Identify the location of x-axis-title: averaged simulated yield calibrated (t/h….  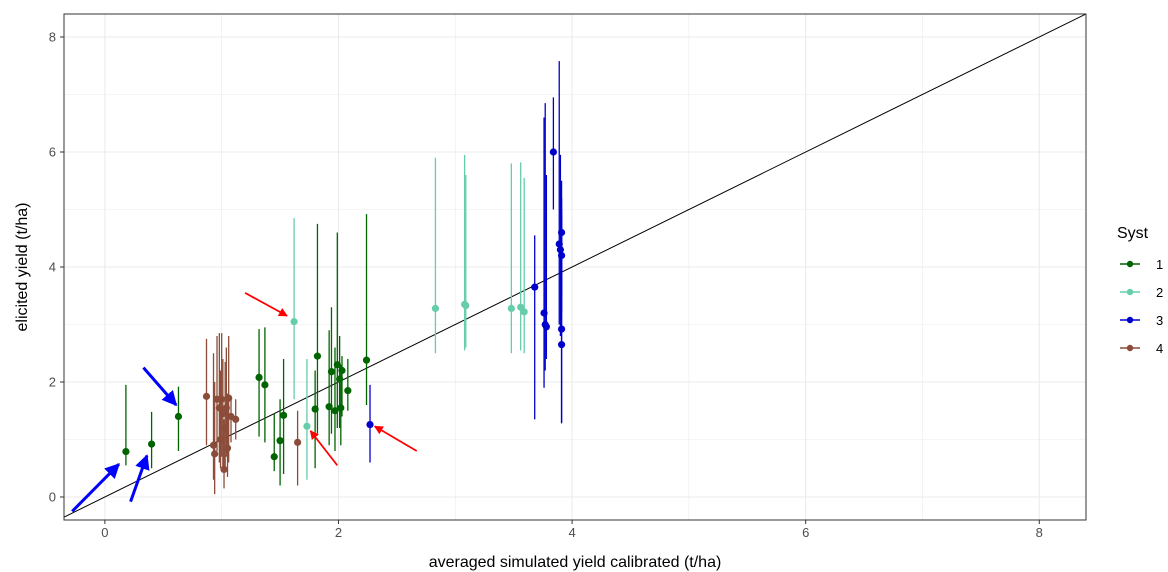
(575, 562).